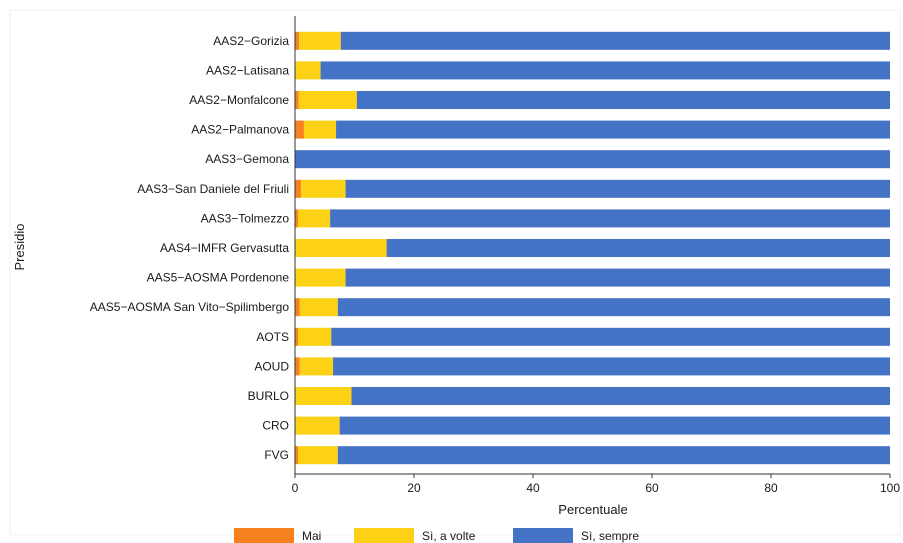 This screenshot has height=543, width=903. What do you see at coordinates (414, 488) in the screenshot?
I see `x-tick-label: 20` at bounding box center [414, 488].